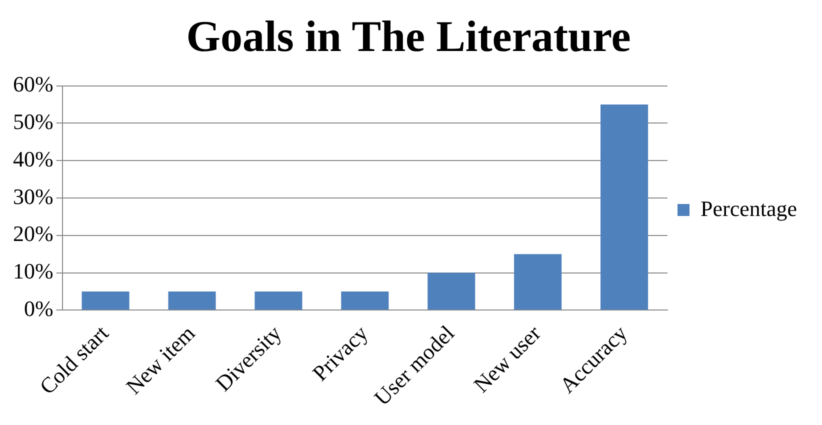 The image size is (822, 425). I want to click on y-tick-label: 0%, so click(39, 308).